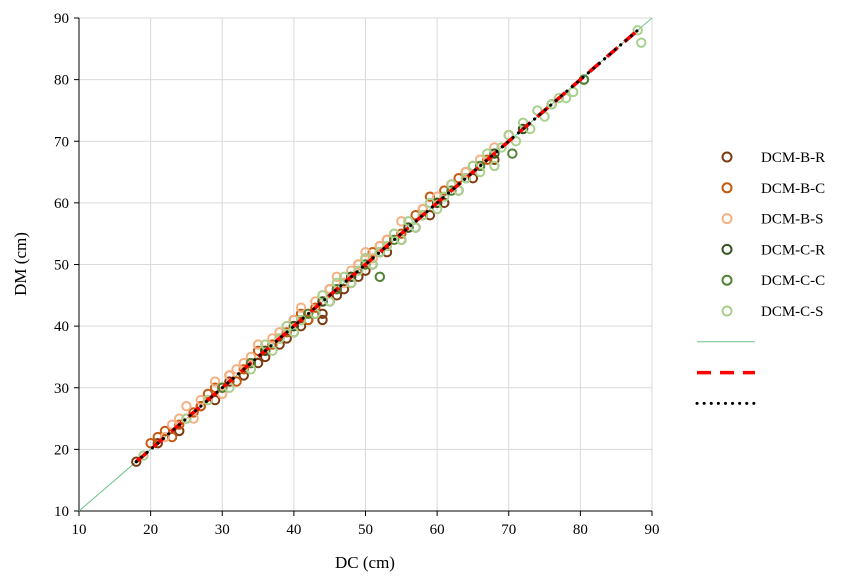  Describe the element at coordinates (61, 327) in the screenshot. I see `y-tick-label: 40` at that location.